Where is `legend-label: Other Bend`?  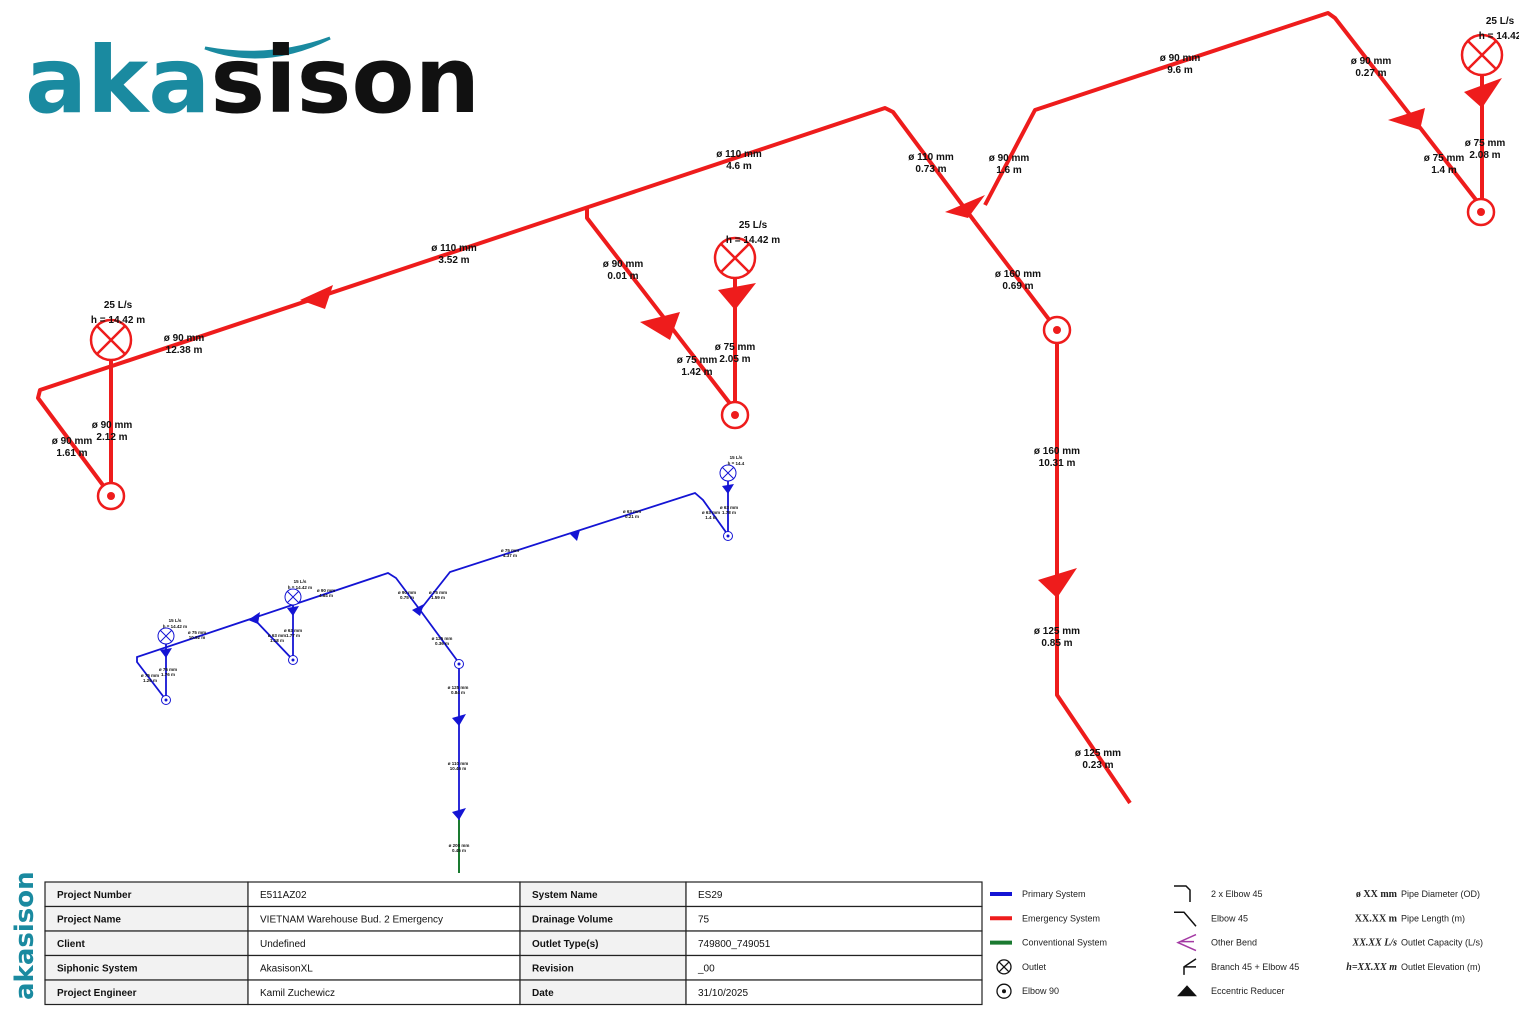
legend-label: Other Bend is located at coordinates (1234, 943).